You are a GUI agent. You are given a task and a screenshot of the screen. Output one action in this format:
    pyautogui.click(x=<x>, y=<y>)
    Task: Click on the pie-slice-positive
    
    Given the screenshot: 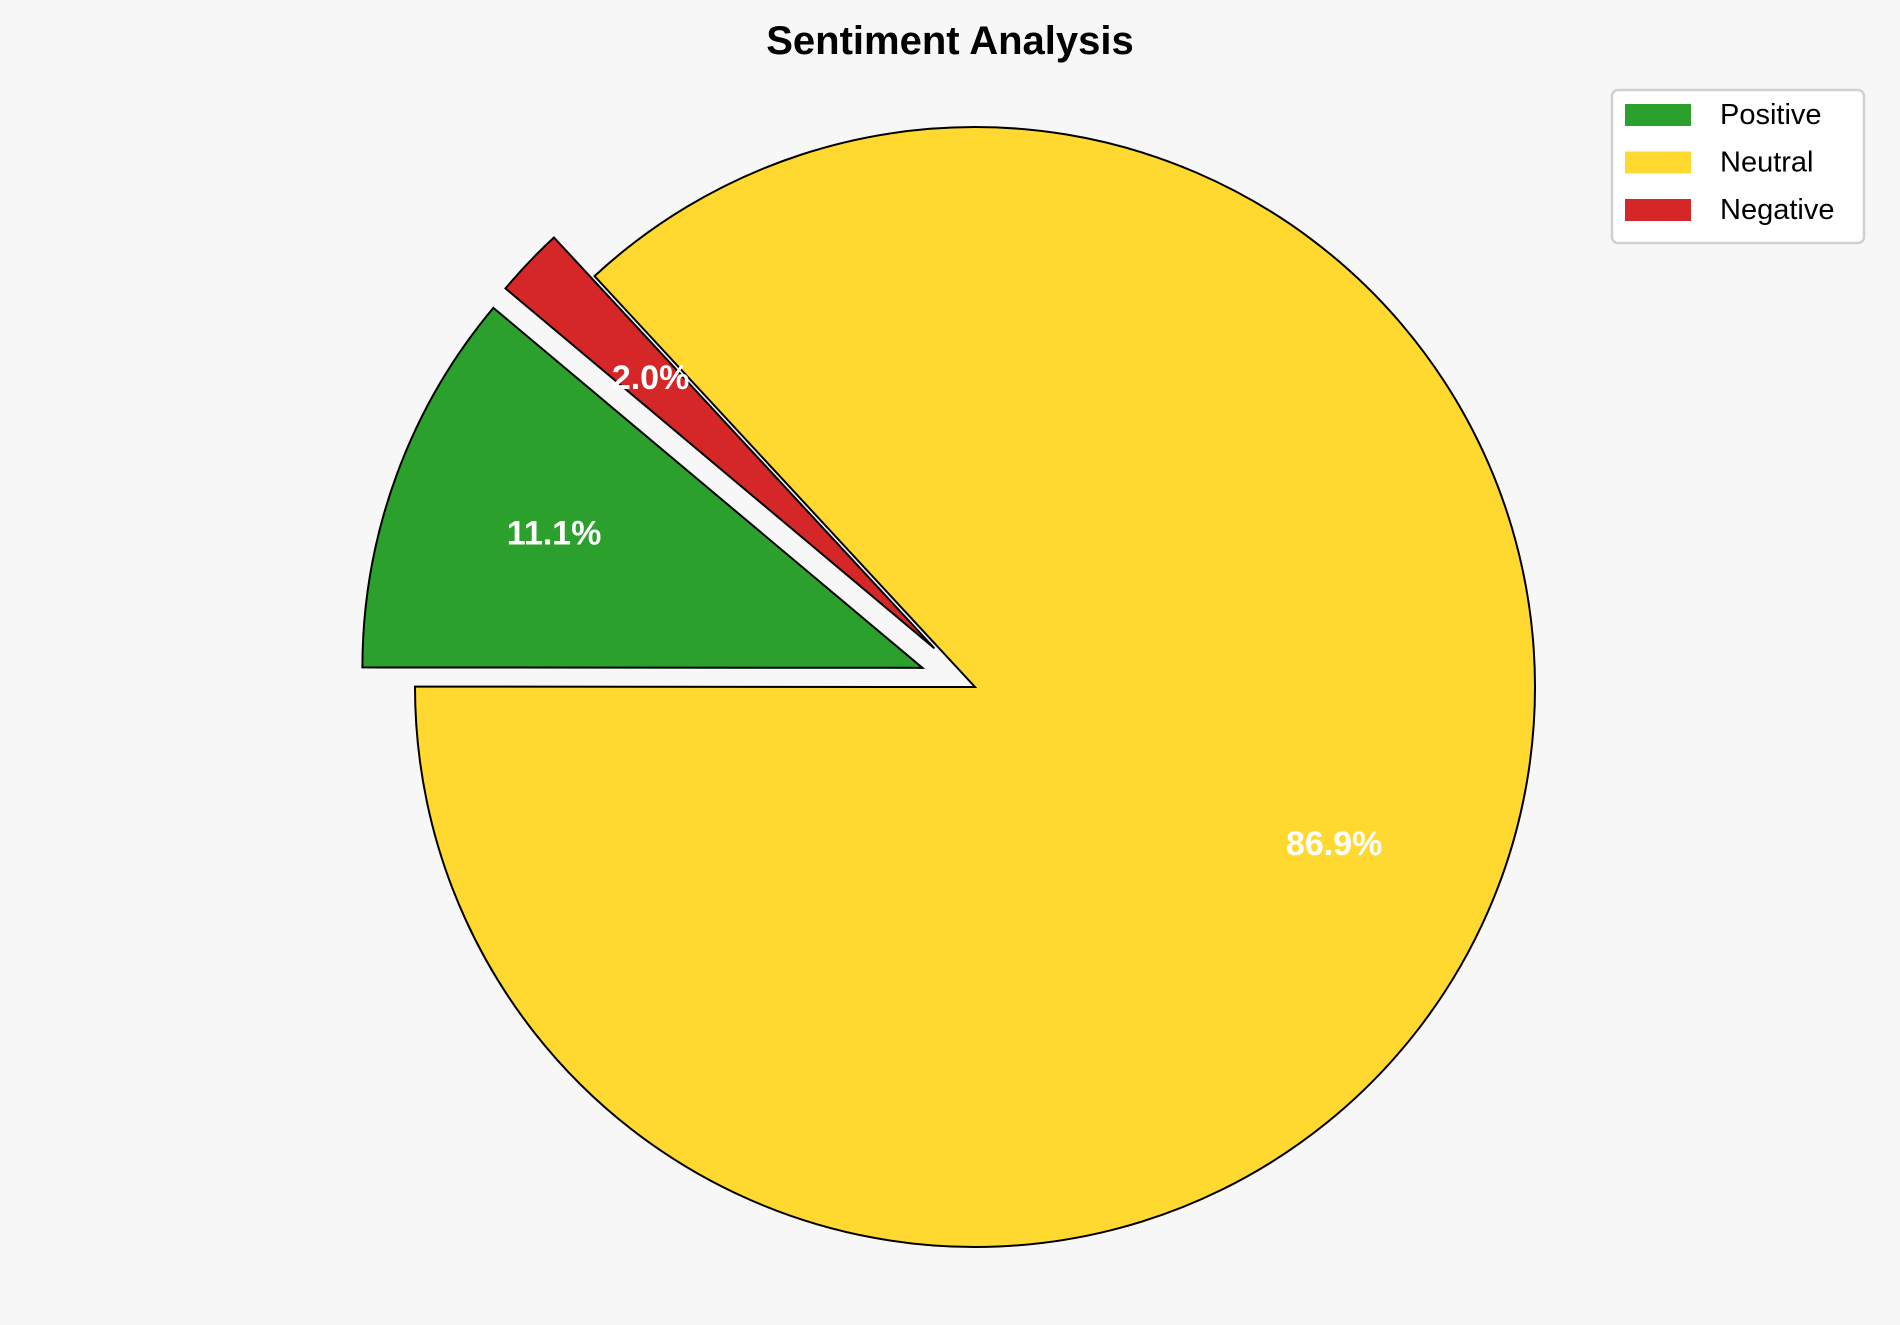 What is the action you would take?
    pyautogui.click(x=643, y=487)
    